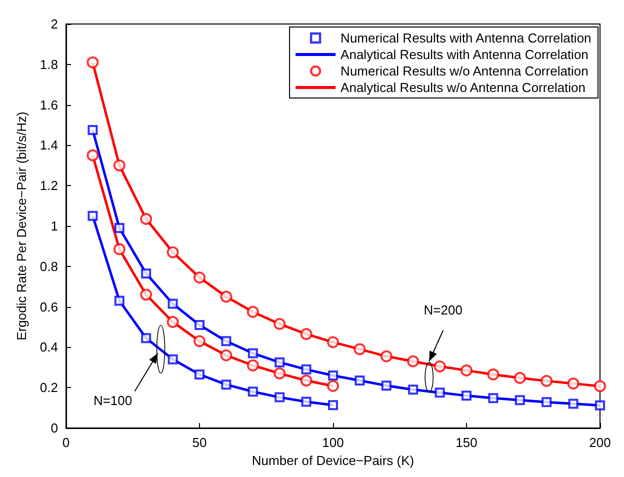  Describe the element at coordinates (464, 71) in the screenshot. I see `legend-label: Numerical Results w/o Antenna Correlation` at that location.